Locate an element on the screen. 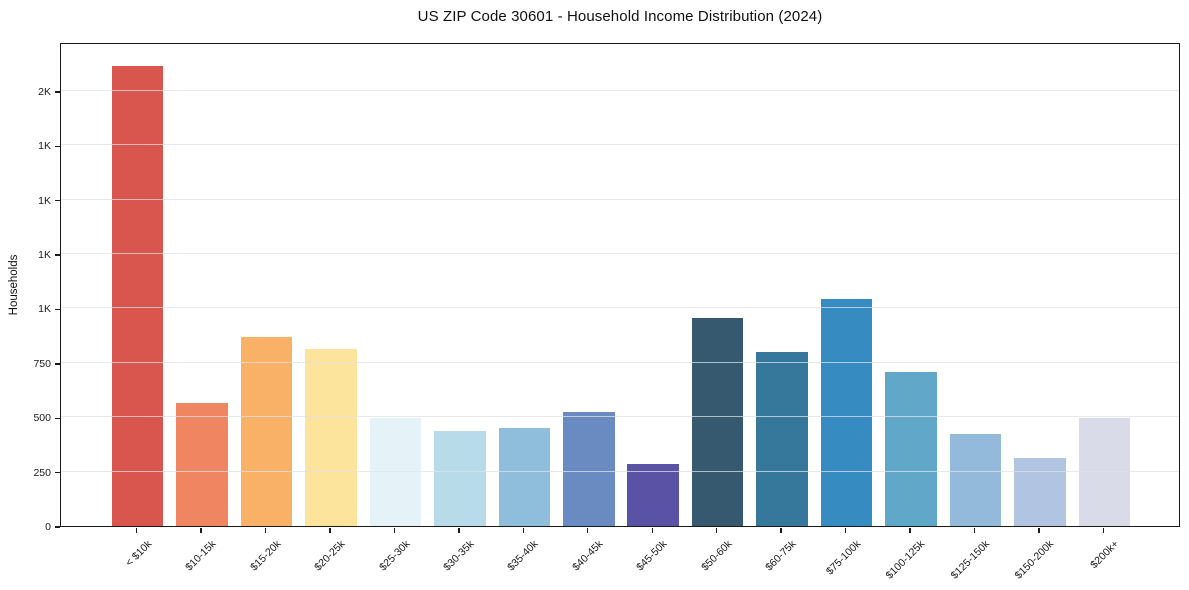 This screenshot has height=590, width=1189. x-tick-label: $40-45k is located at coordinates (587, 556).